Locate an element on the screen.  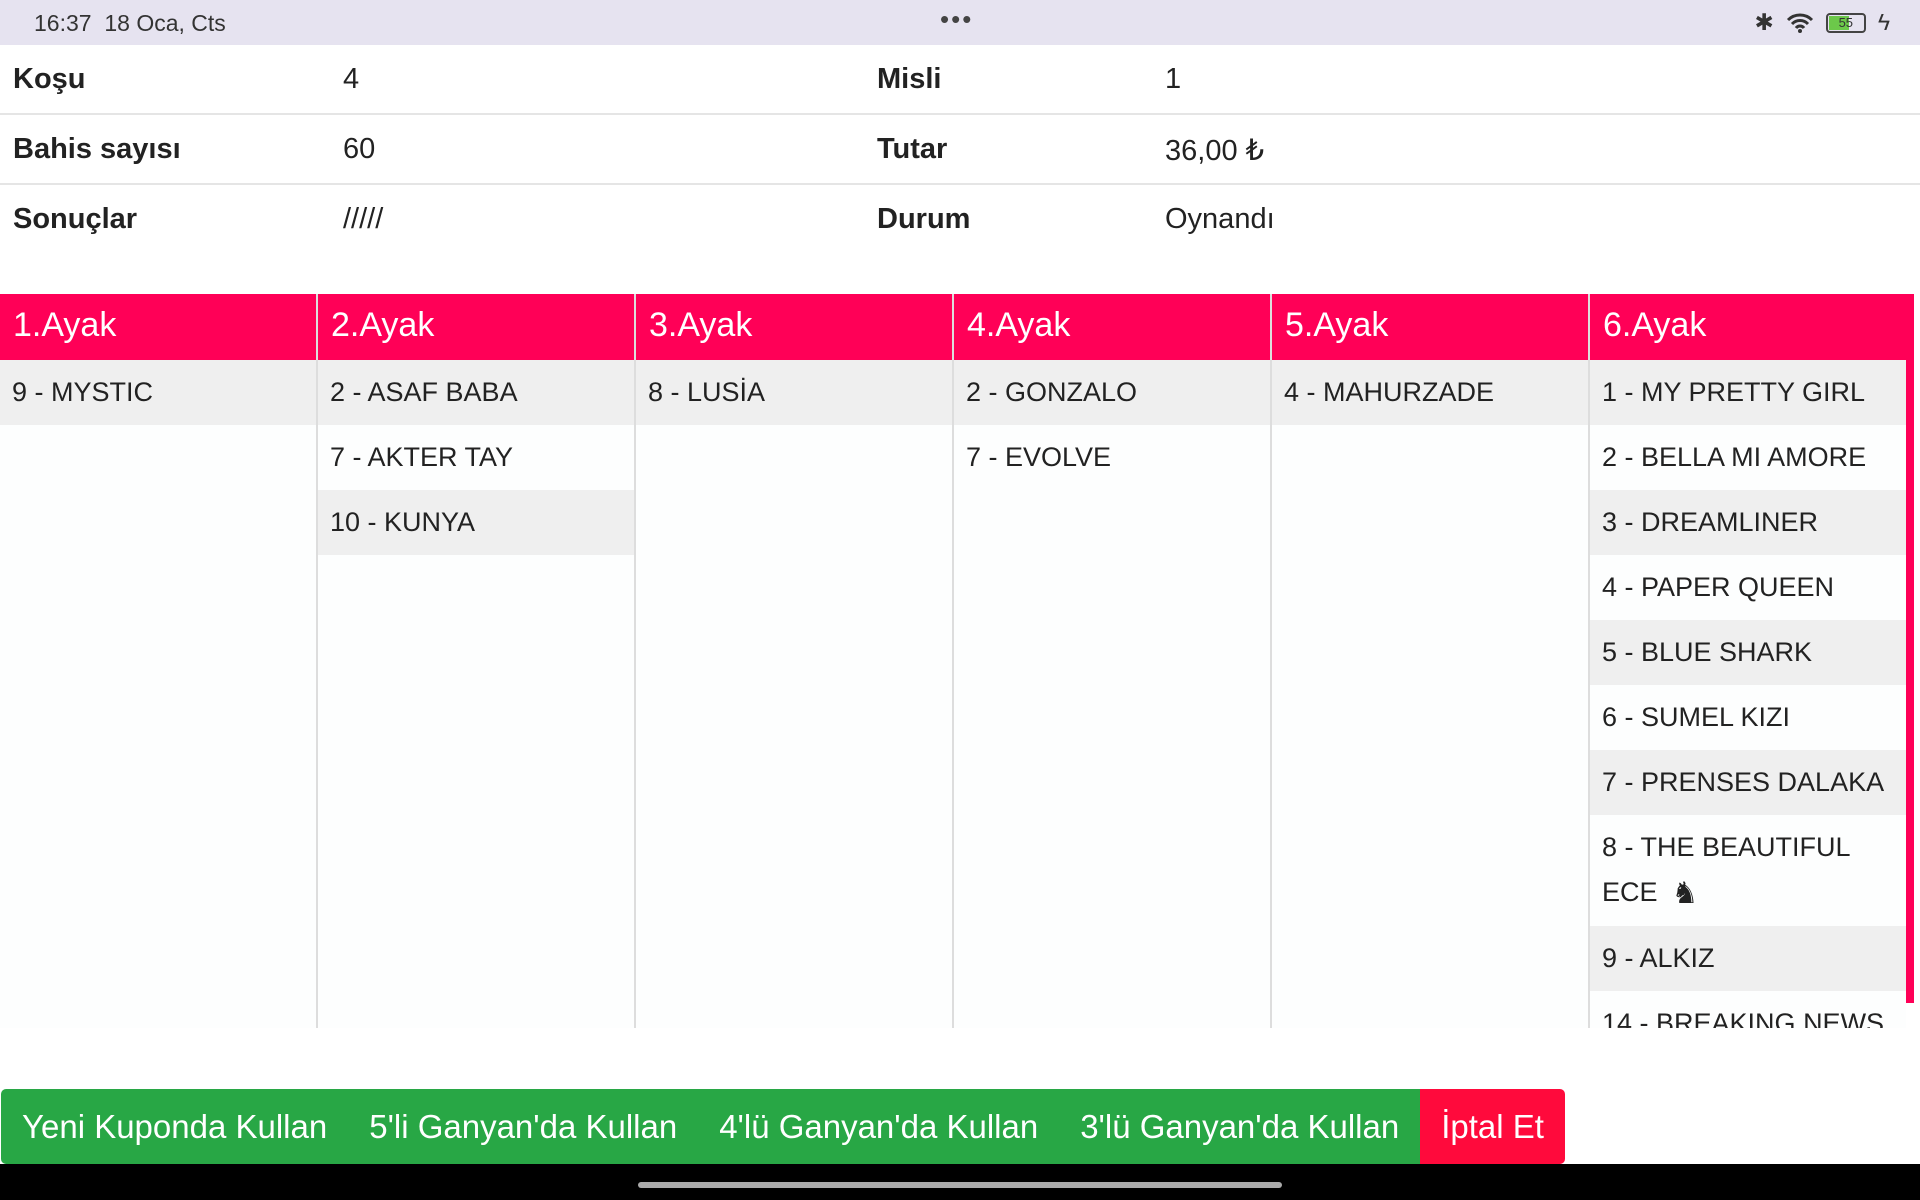
bluetooth-icon: ✱ is located at coordinates (1764, 22).